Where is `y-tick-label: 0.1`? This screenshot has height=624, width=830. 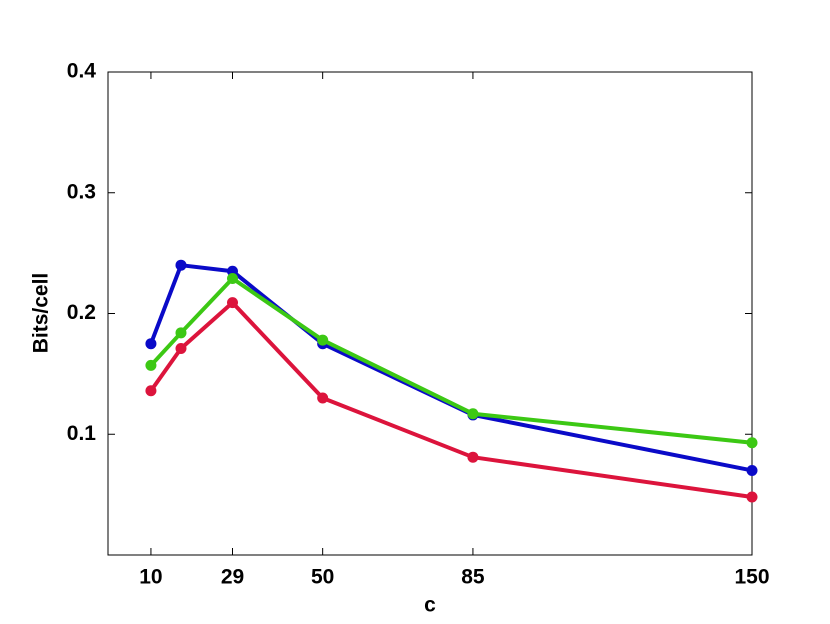
y-tick-label: 0.1 is located at coordinates (82, 433).